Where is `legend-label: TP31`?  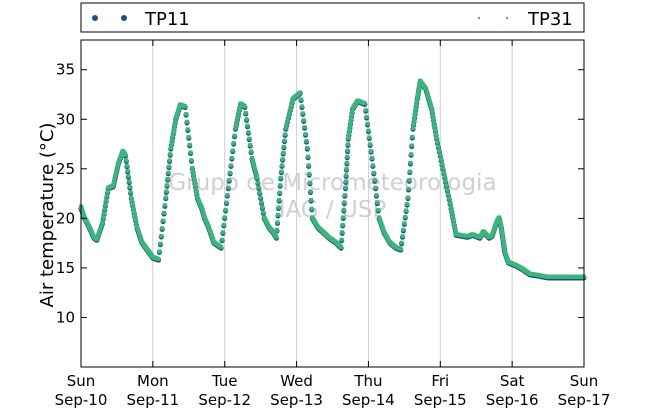
legend-label: TP31 is located at coordinates (550, 19).